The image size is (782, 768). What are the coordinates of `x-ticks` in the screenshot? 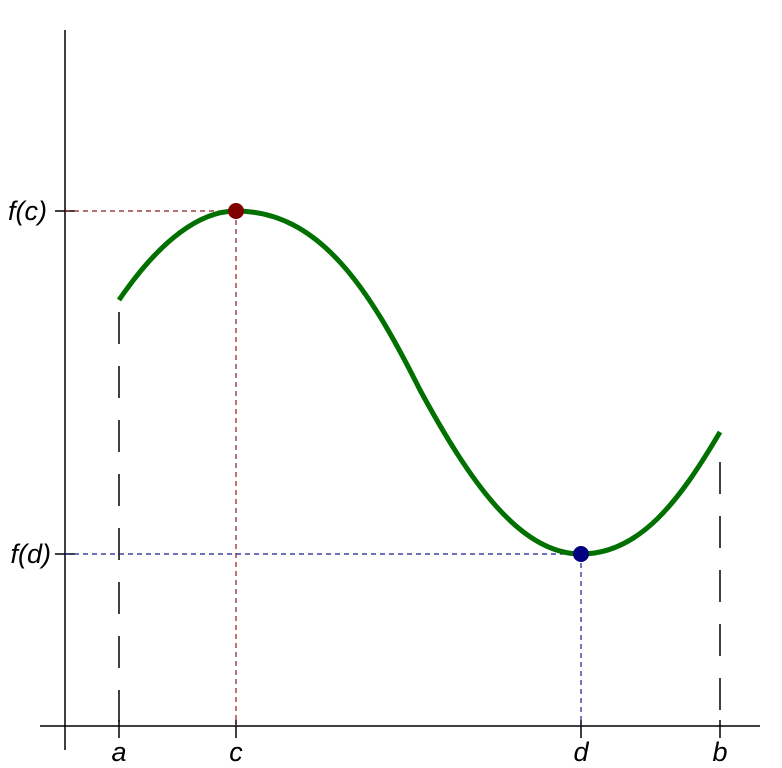 It's located at (419, 729).